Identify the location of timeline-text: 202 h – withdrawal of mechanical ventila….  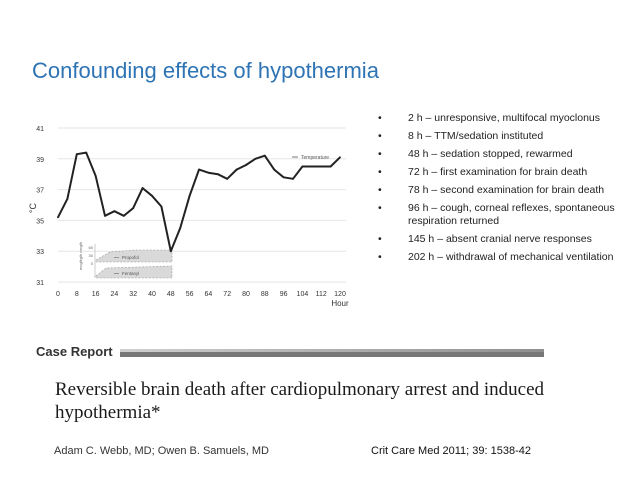
(511, 257).